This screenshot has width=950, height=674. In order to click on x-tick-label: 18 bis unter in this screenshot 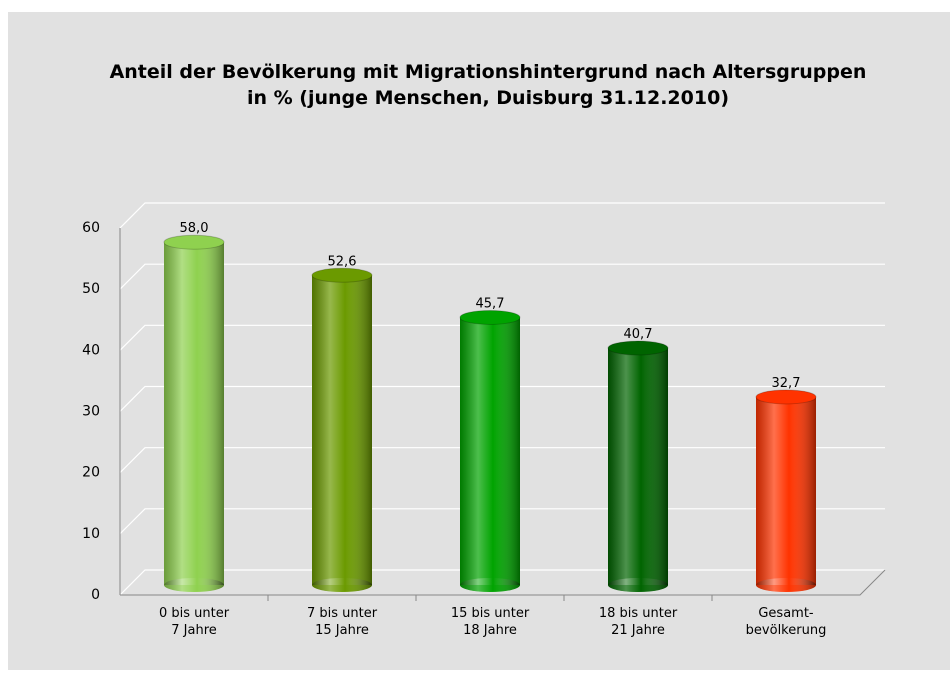, I will do `click(638, 613)`.